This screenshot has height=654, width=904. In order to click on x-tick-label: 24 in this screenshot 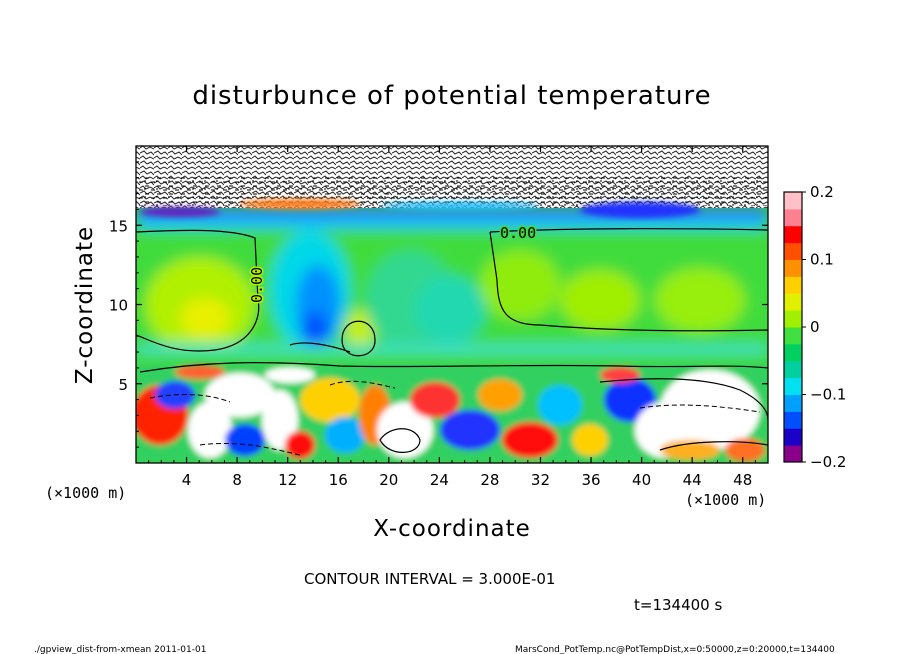, I will do `click(439, 480)`.